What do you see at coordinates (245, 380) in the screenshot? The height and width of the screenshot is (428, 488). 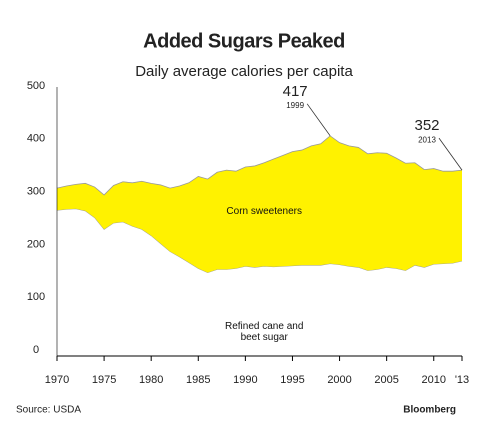 I see `x-tick-label: 1990` at bounding box center [245, 380].